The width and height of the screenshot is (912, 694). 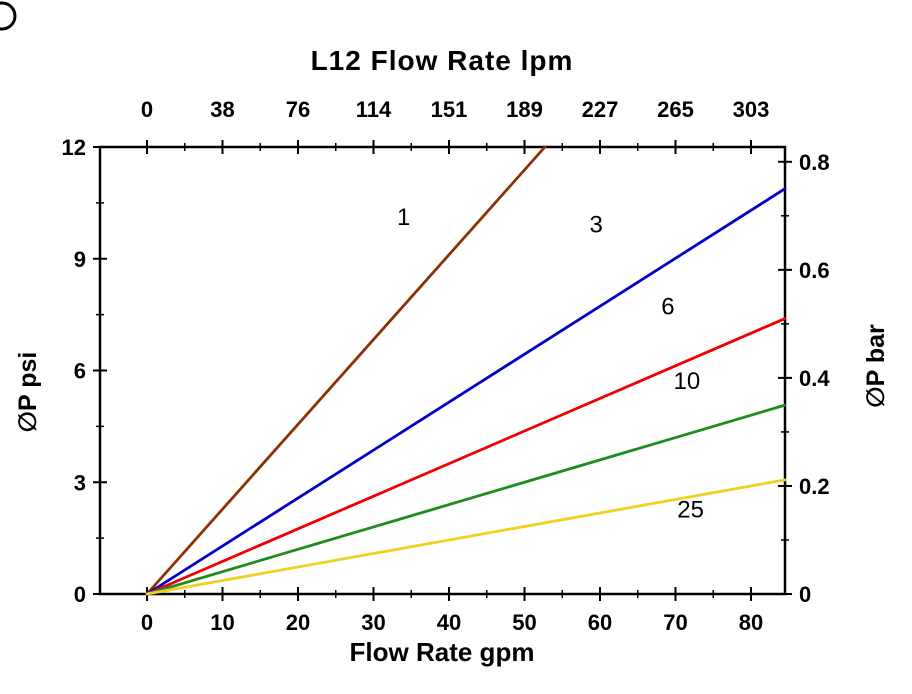 I want to click on x-top-axis-tick-label: 189, so click(x=524, y=109).